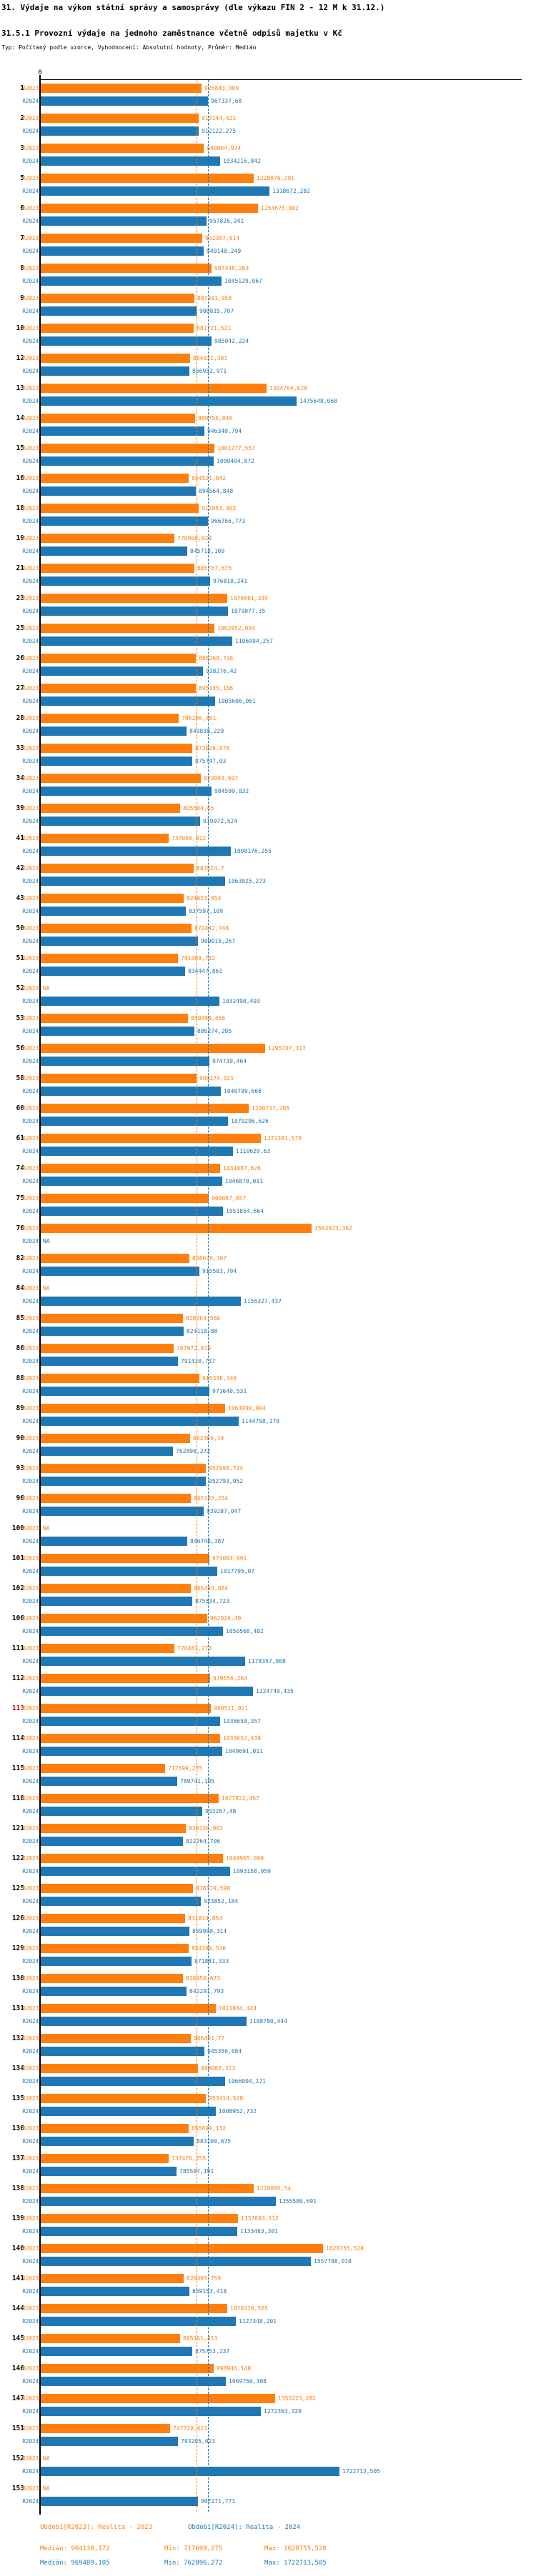 Image resolution: width=536 pixels, height=2576 pixels. What do you see at coordinates (236, 448) in the screenshot?
I see `value-label-r2023: 1001277,557` at bounding box center [236, 448].